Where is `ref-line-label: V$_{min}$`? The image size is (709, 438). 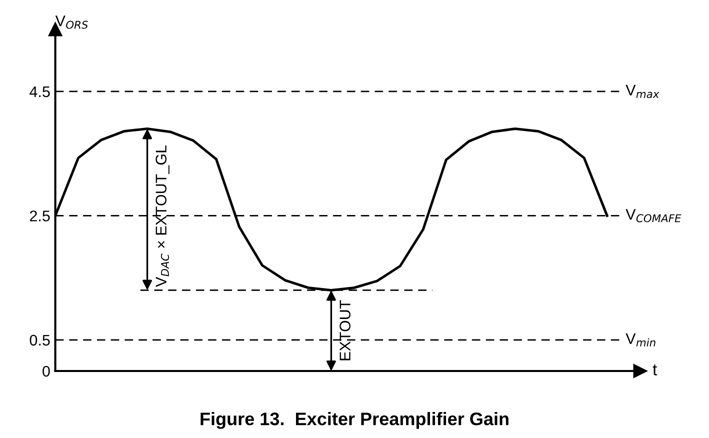 ref-line-label: V$_{min}$ is located at coordinates (641, 339).